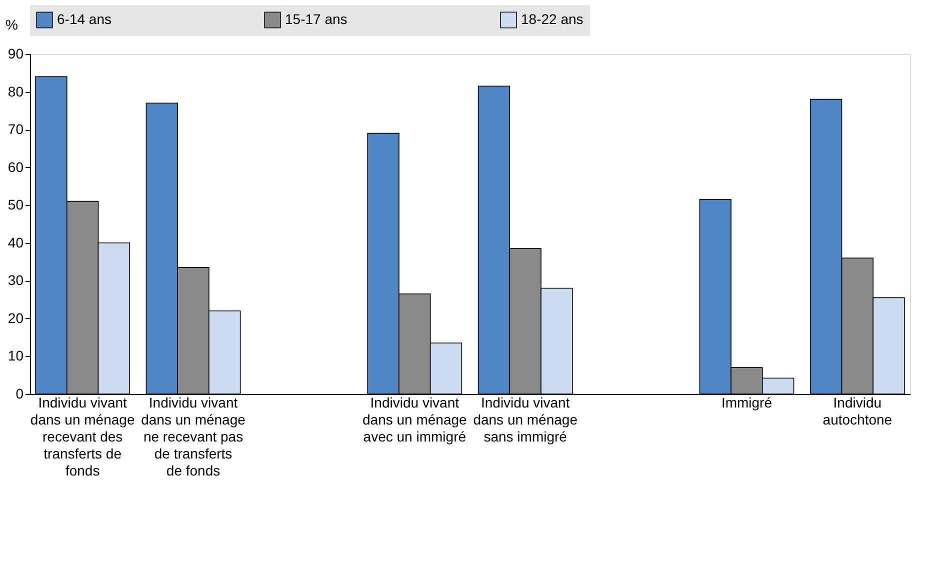 The height and width of the screenshot is (569, 943). Describe the element at coordinates (193, 436) in the screenshot. I see `x-tick-label: Individu vivant dans un ménage ne recevant pas de transferts de fonds` at that location.